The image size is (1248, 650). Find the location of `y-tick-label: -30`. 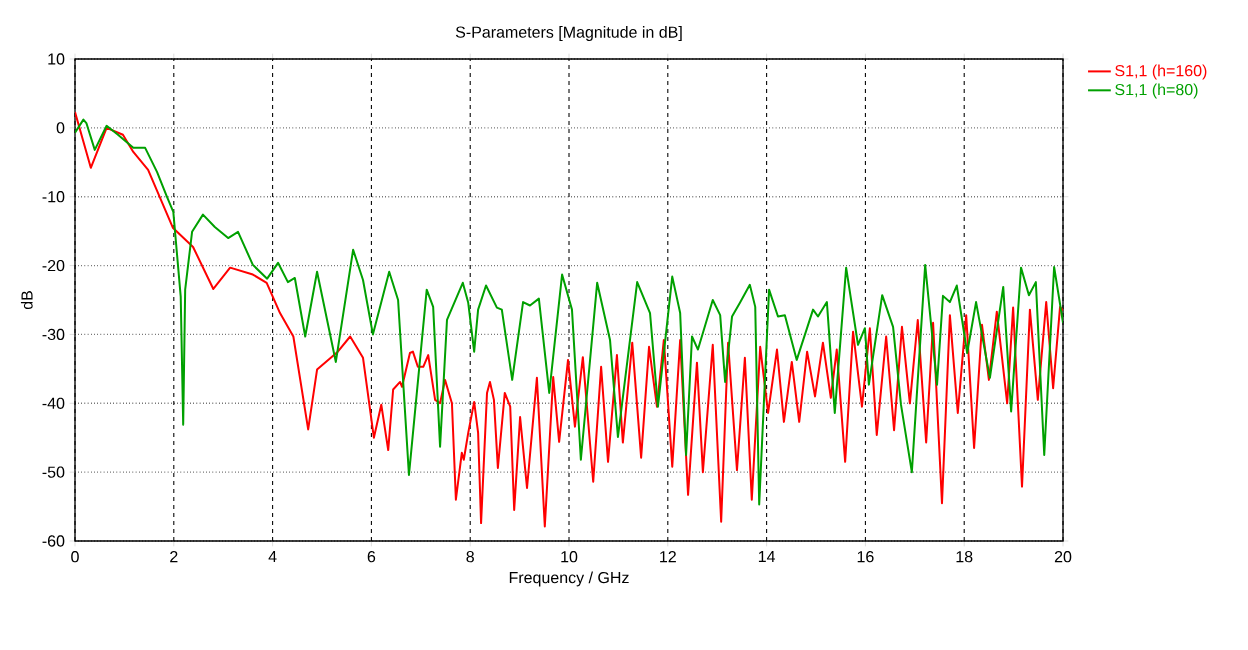

y-tick-label: -30 is located at coordinates (53, 334).